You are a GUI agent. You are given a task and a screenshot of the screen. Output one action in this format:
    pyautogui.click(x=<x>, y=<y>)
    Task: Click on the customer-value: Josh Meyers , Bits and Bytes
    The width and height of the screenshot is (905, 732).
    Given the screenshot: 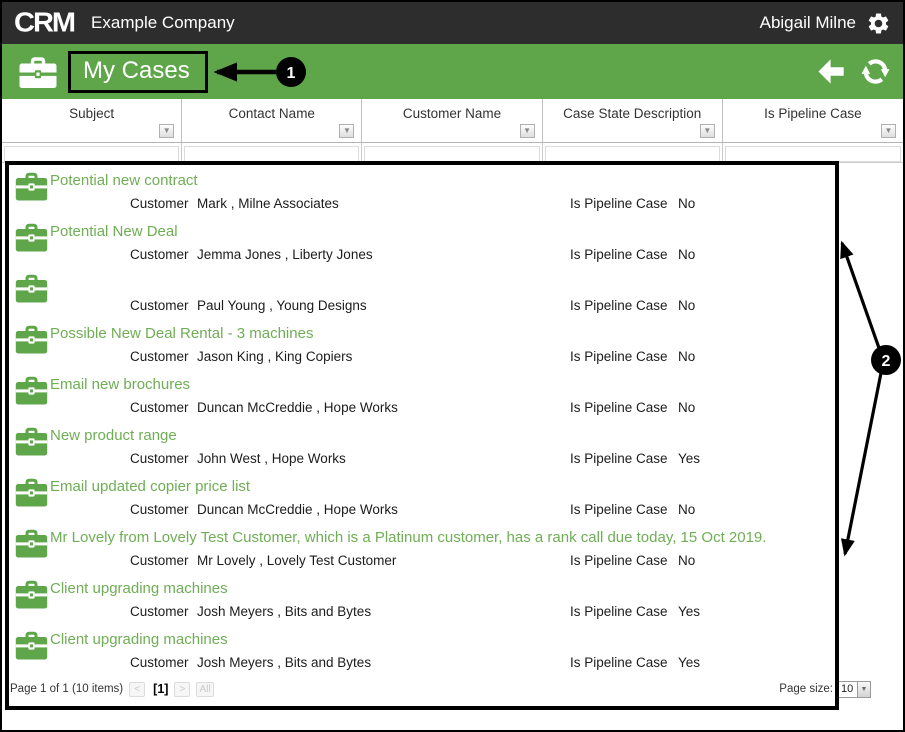 What is the action you would take?
    pyautogui.click(x=284, y=611)
    